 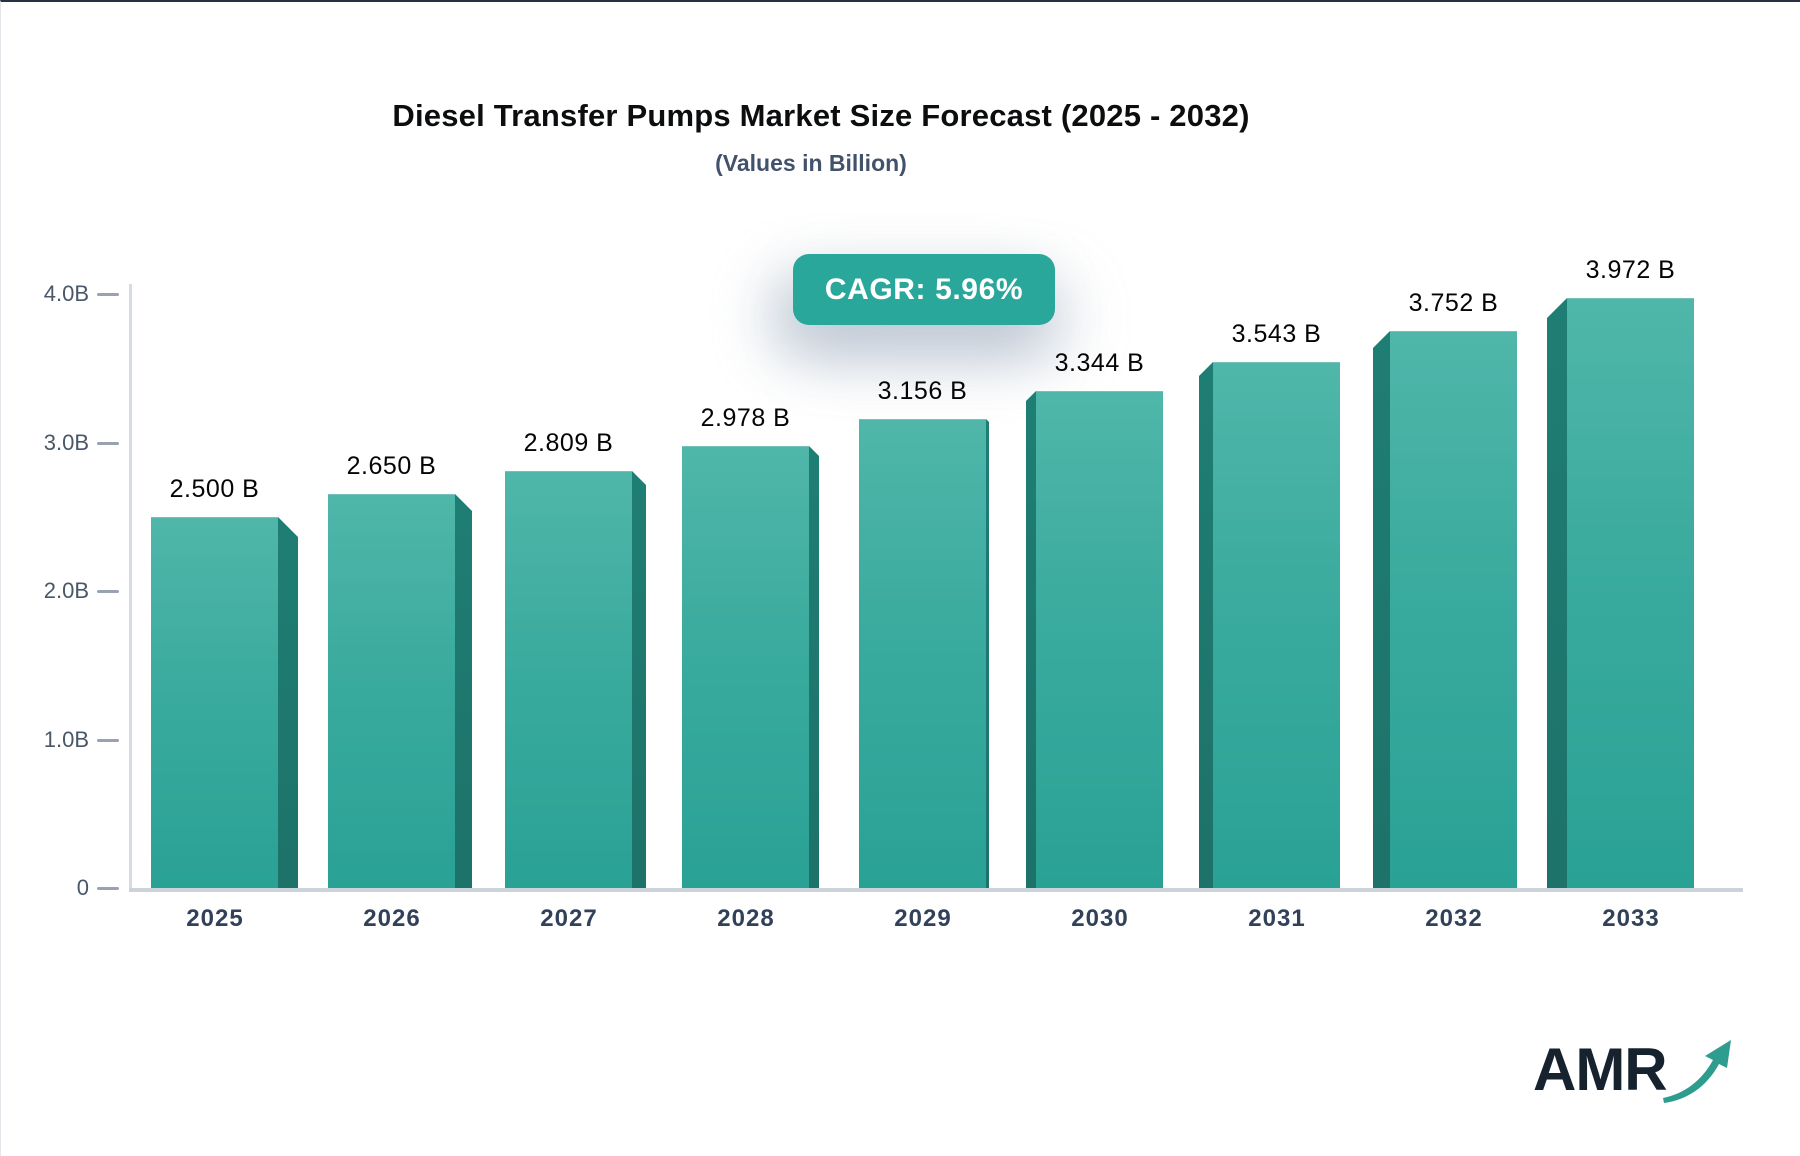 What do you see at coordinates (568, 443) in the screenshot?
I see `bar-value-label: 2.809 B` at bounding box center [568, 443].